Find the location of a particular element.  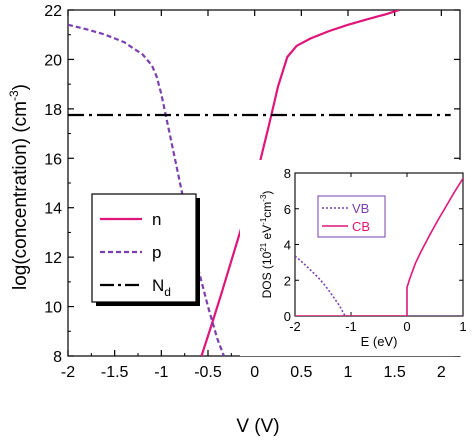

inset-y-label-b: eV is located at coordinates (267, 234).